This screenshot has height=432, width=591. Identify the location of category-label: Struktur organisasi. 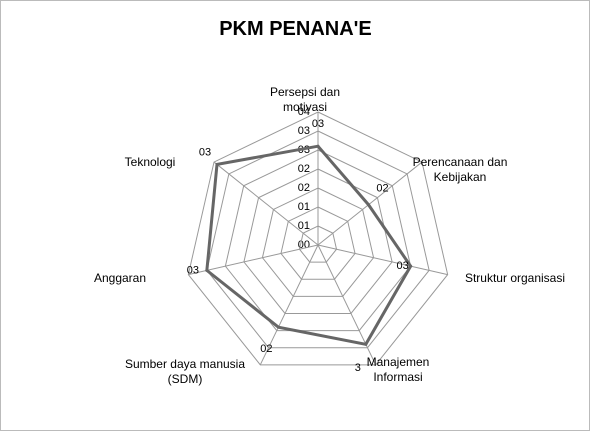
(515, 278).